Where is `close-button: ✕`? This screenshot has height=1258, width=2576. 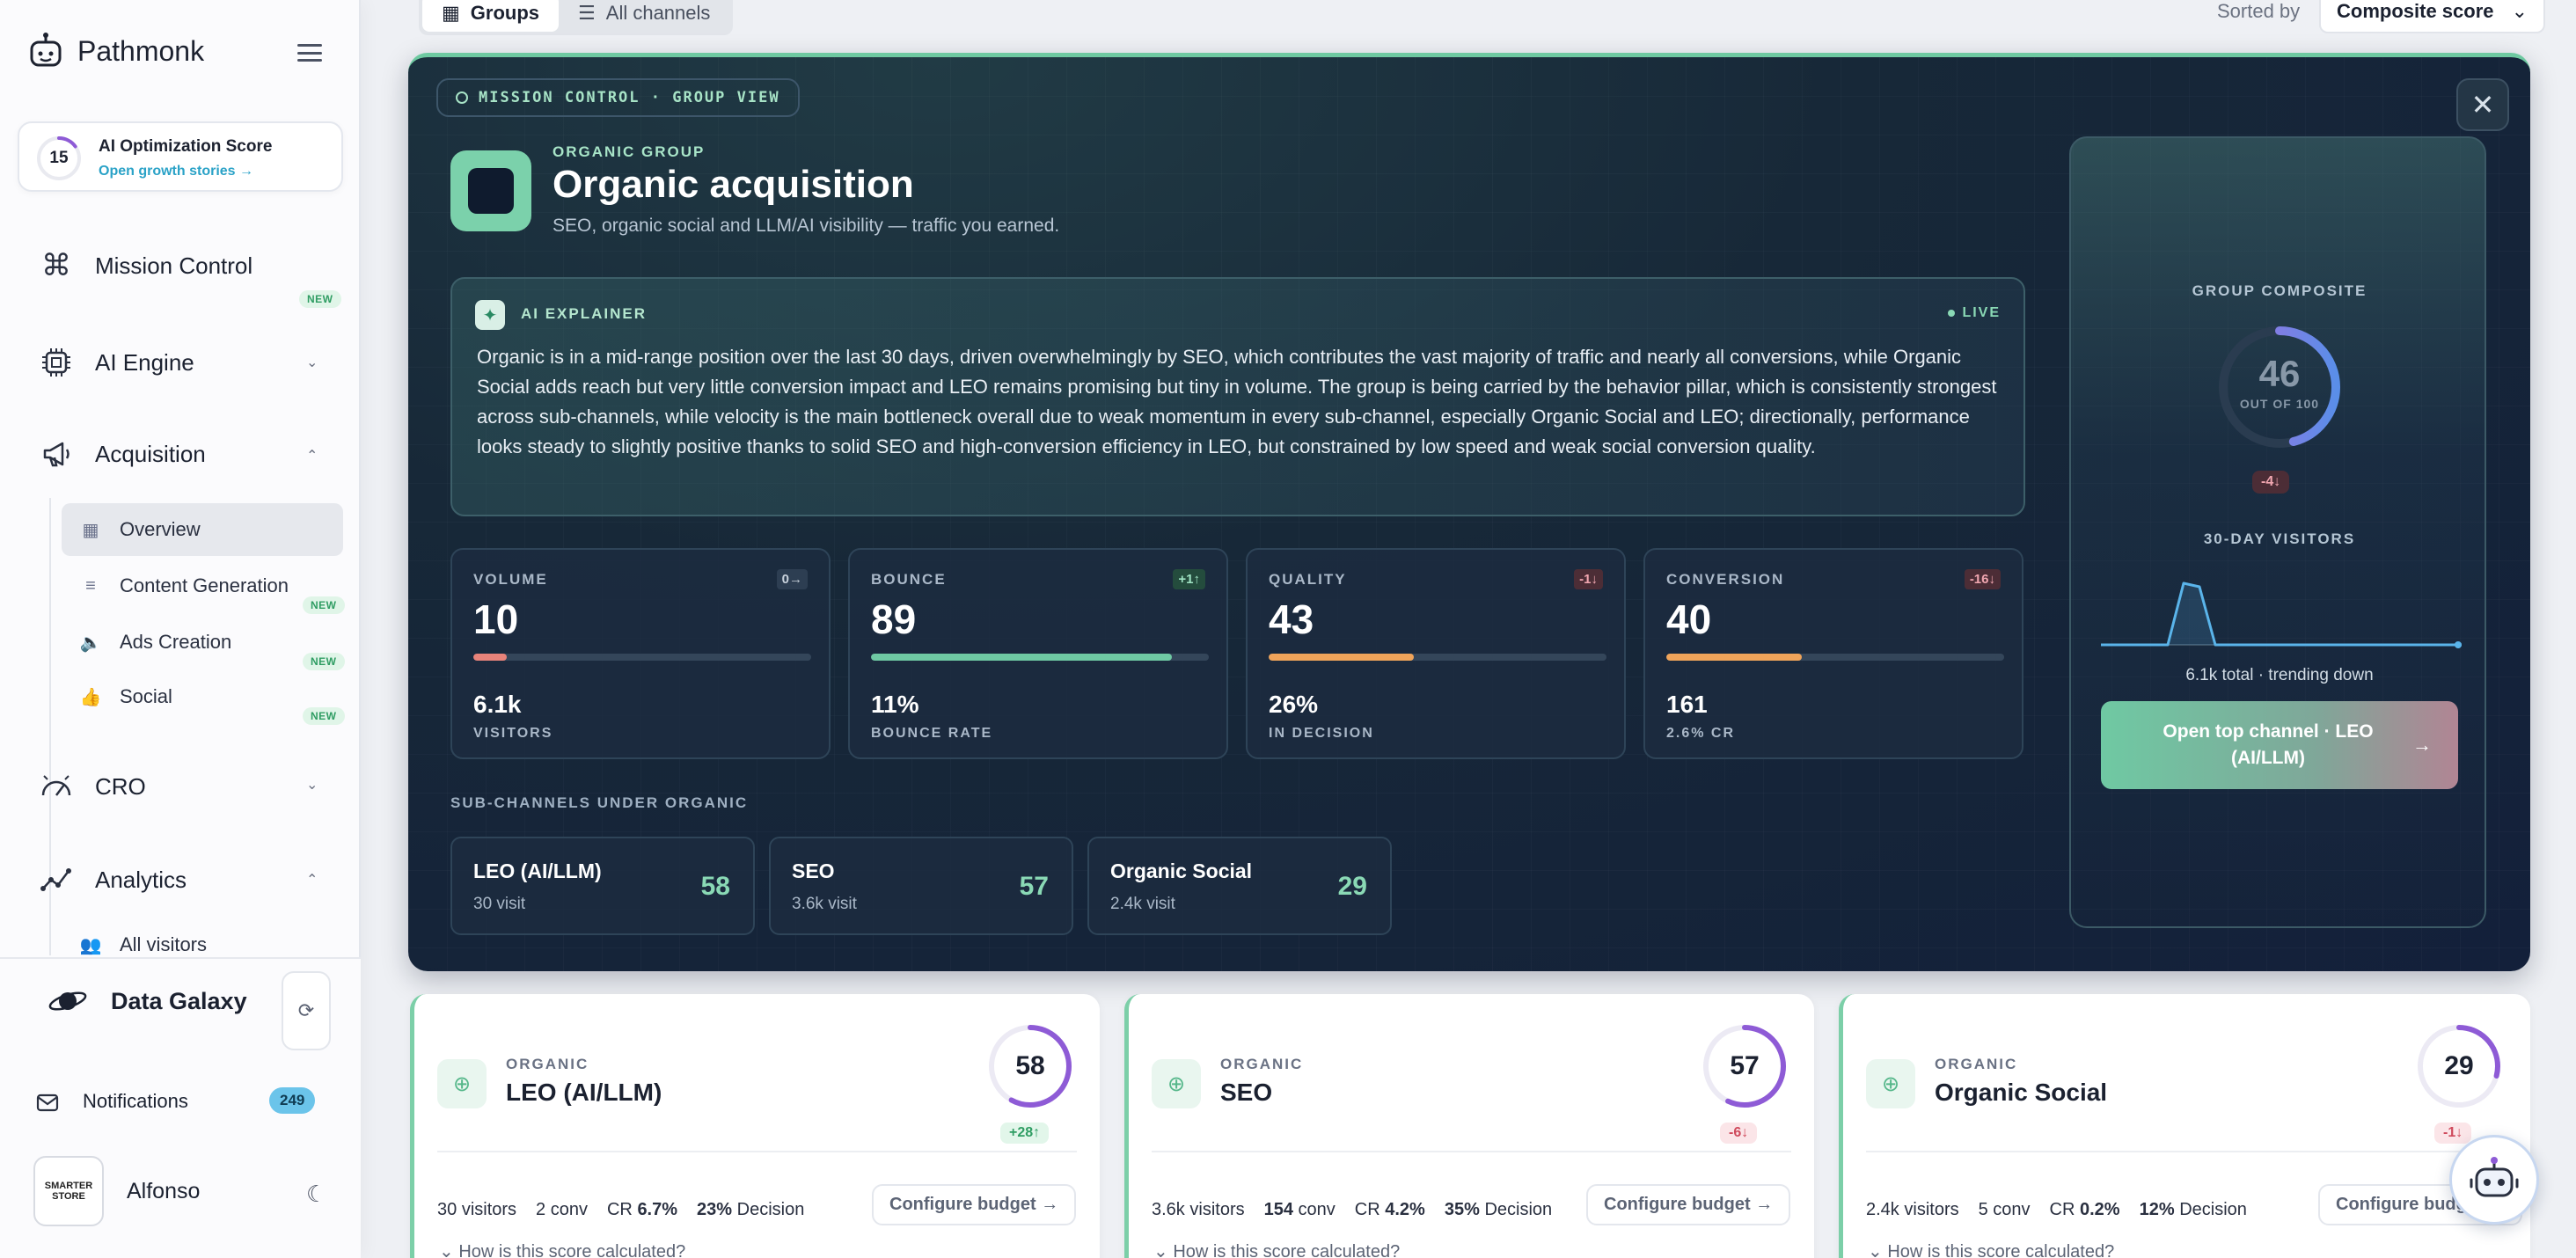 close-button: ✕ is located at coordinates (2482, 105).